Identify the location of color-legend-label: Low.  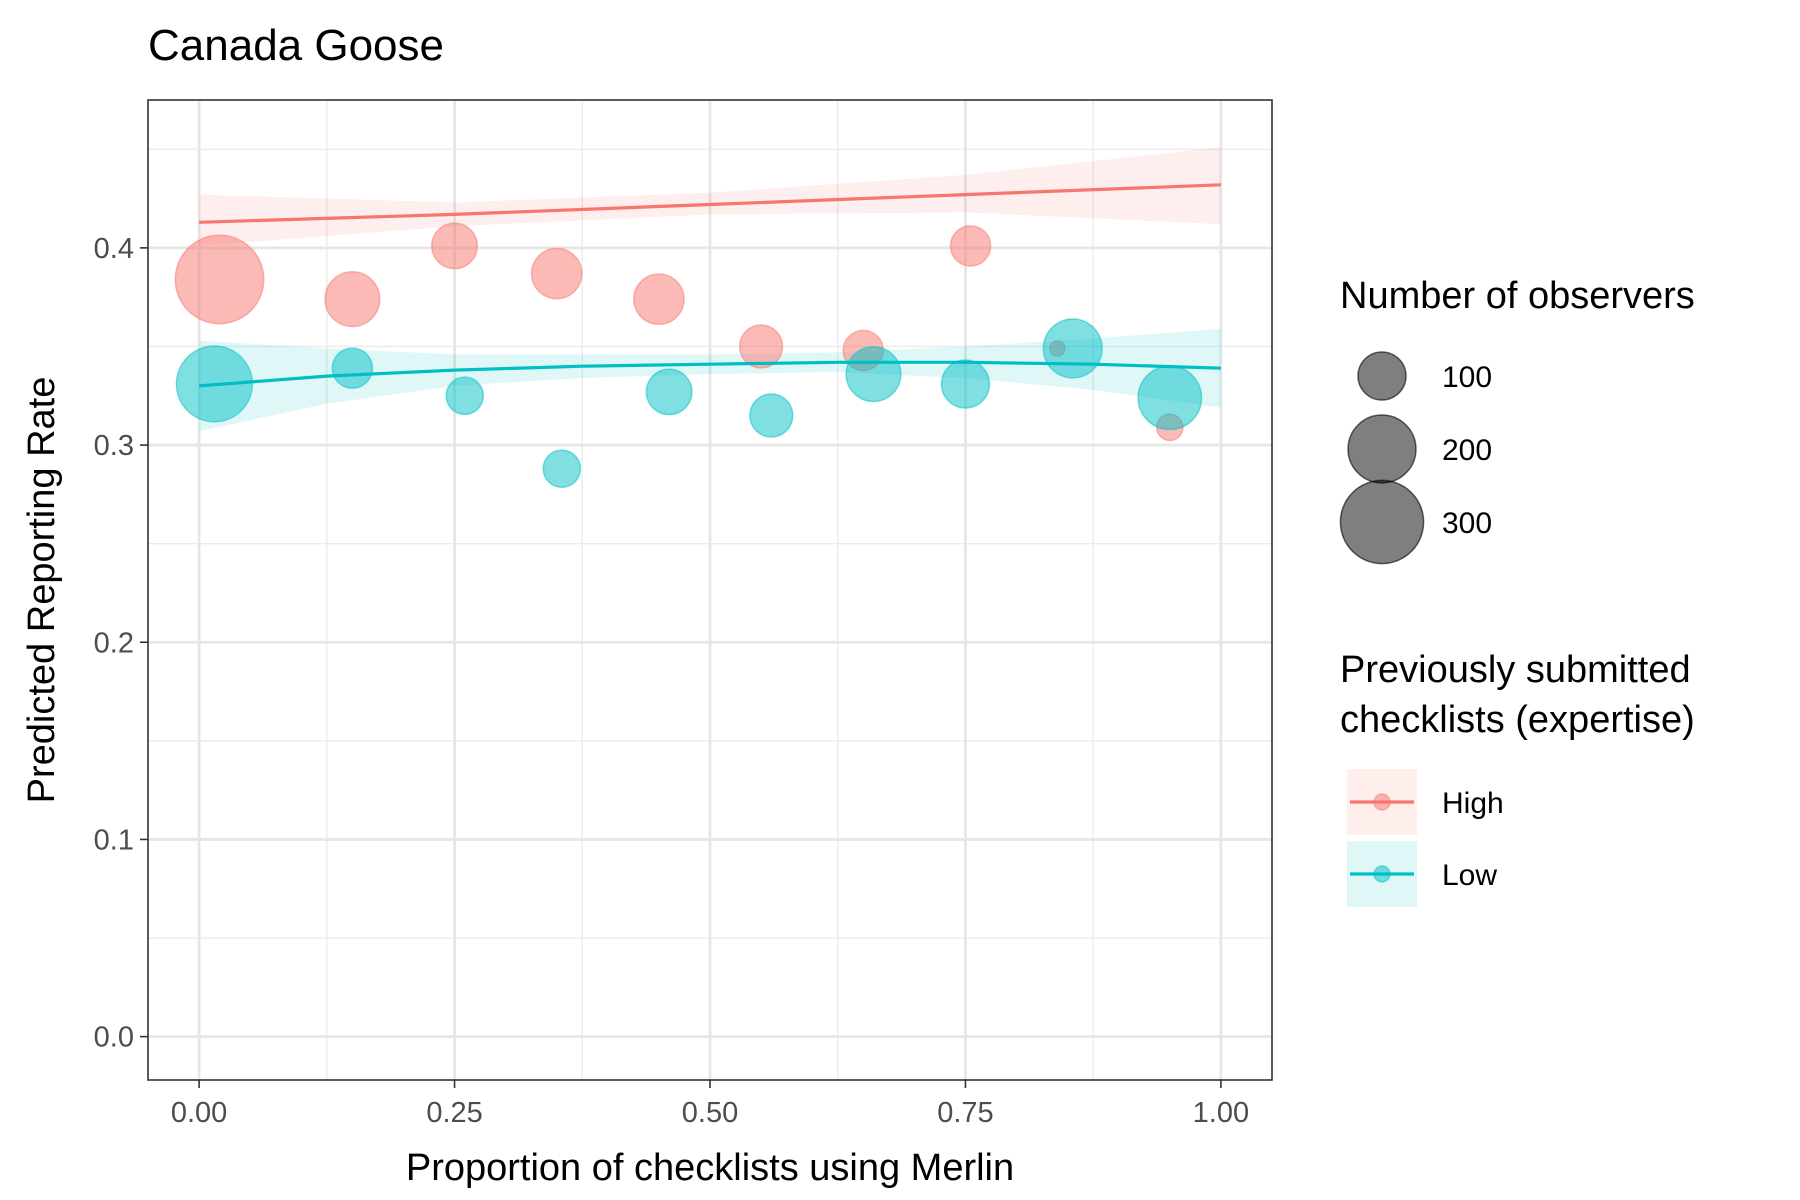
(1469, 875).